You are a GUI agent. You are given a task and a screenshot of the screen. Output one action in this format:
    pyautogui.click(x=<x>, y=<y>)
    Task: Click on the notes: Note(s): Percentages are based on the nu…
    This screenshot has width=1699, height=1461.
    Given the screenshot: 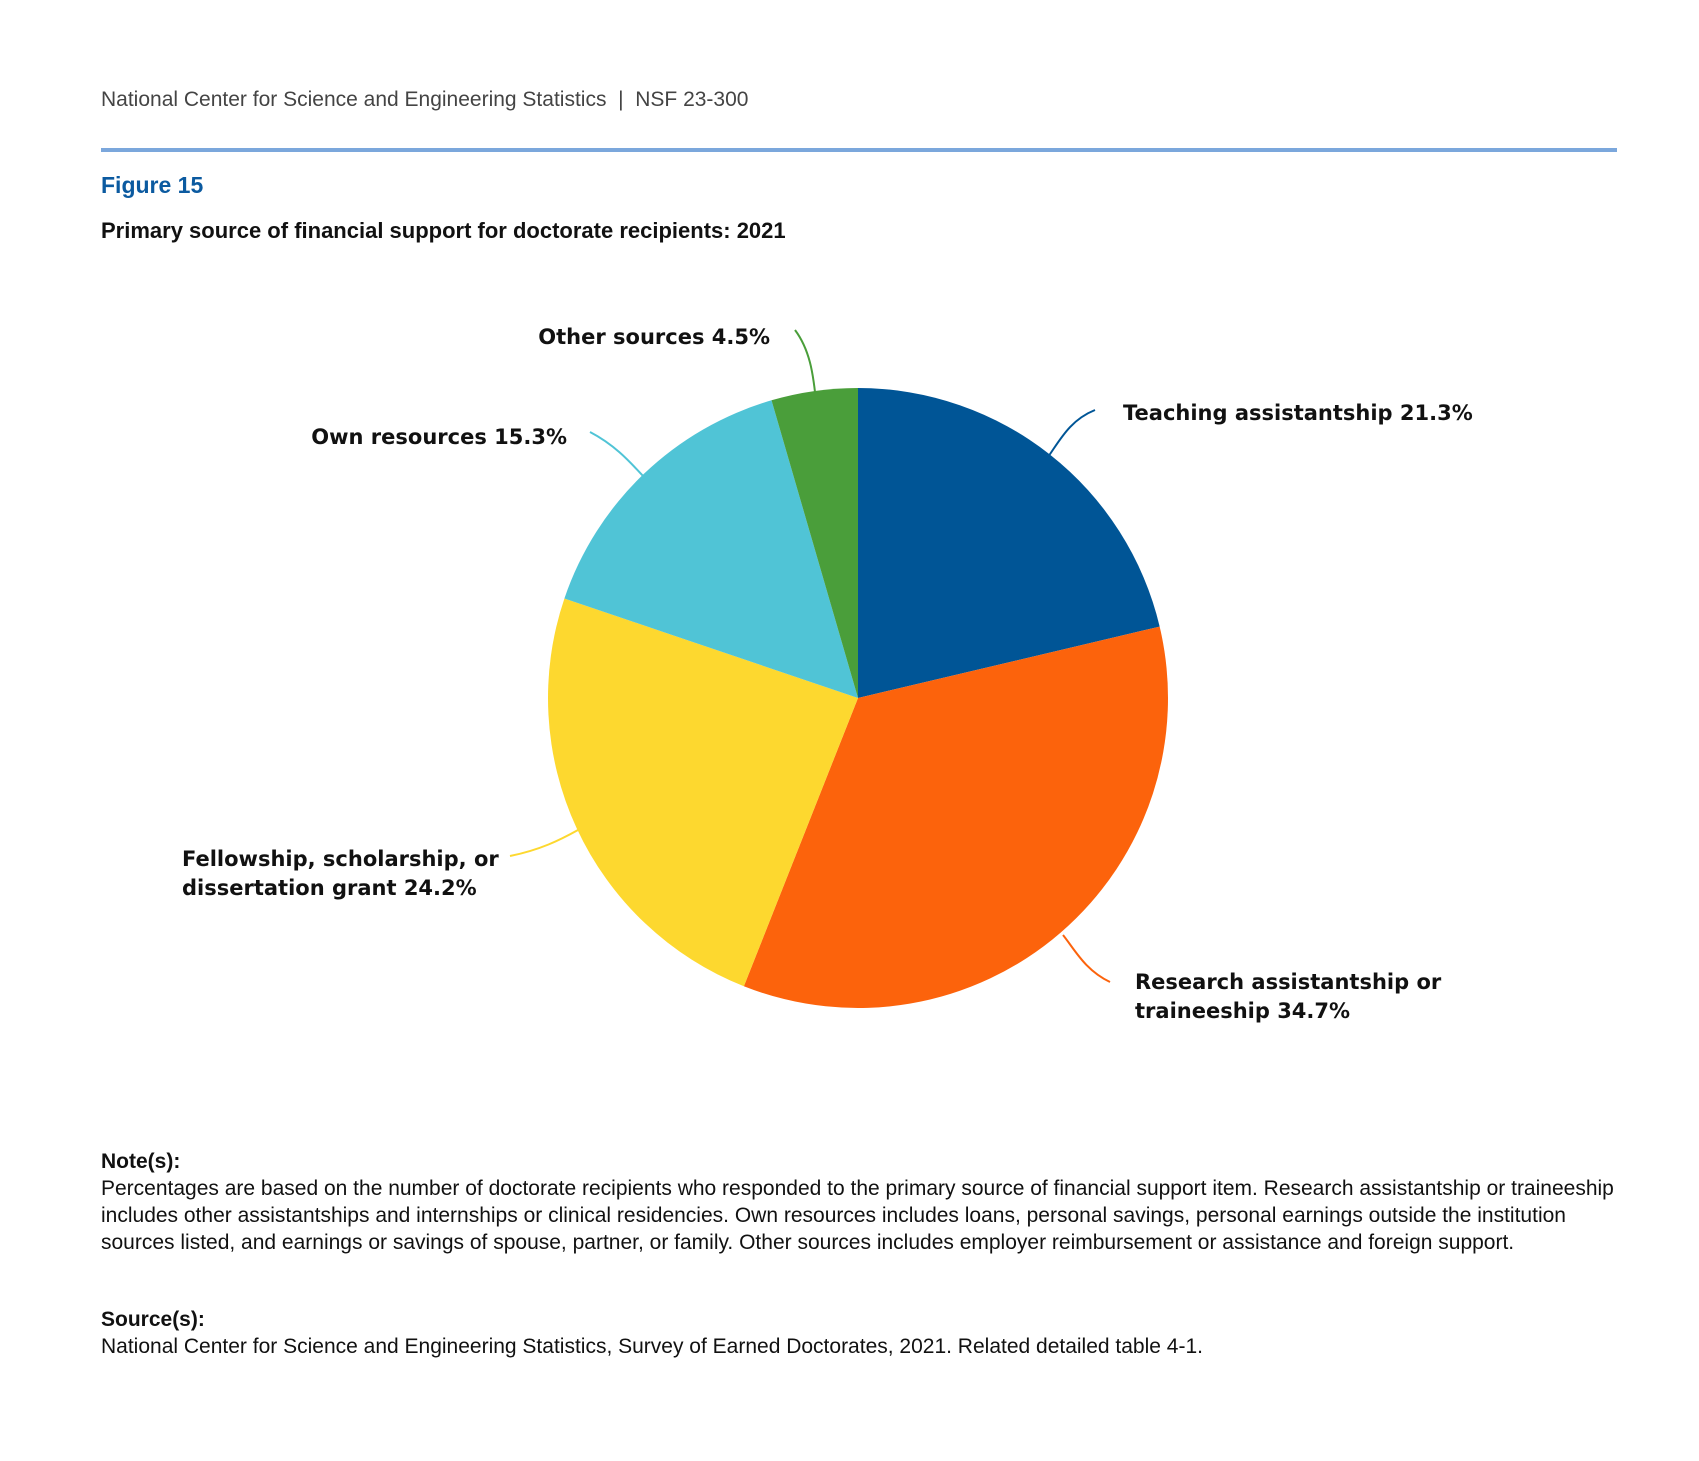 What is the action you would take?
    pyautogui.click(x=861, y=1202)
    